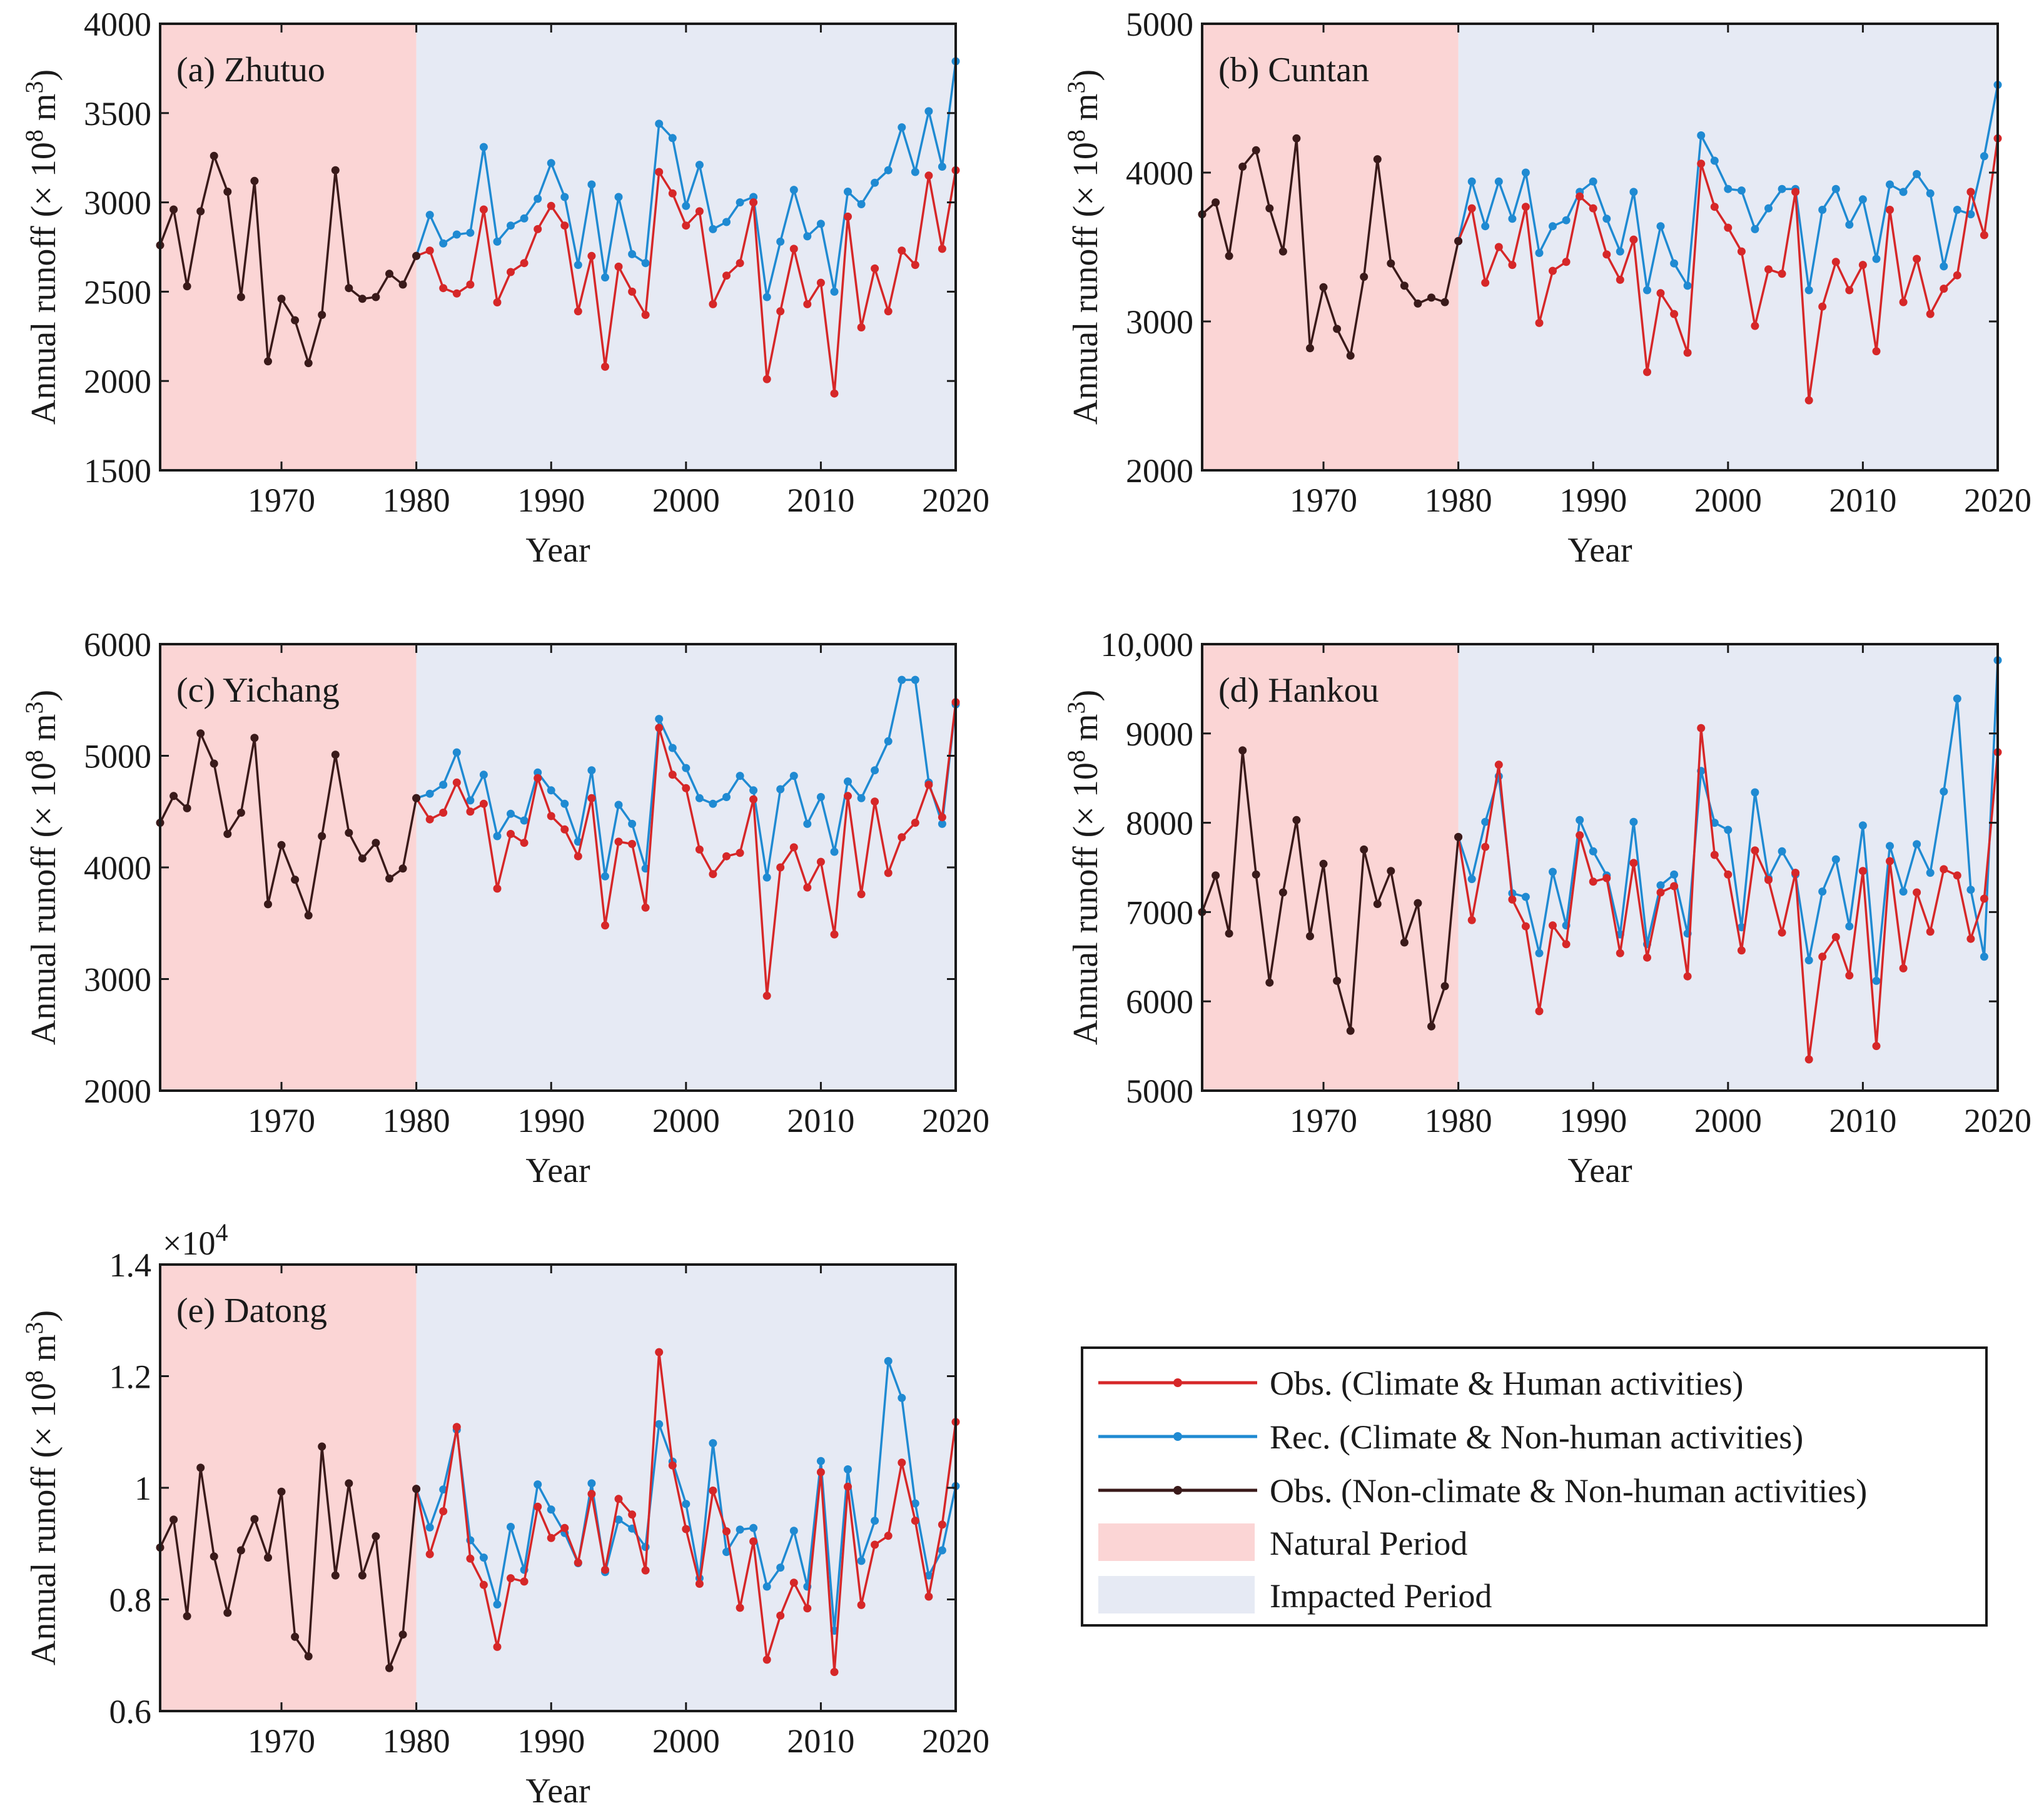  What do you see at coordinates (793, 776) in the screenshot?
I see `rec-series-point-2008` at bounding box center [793, 776].